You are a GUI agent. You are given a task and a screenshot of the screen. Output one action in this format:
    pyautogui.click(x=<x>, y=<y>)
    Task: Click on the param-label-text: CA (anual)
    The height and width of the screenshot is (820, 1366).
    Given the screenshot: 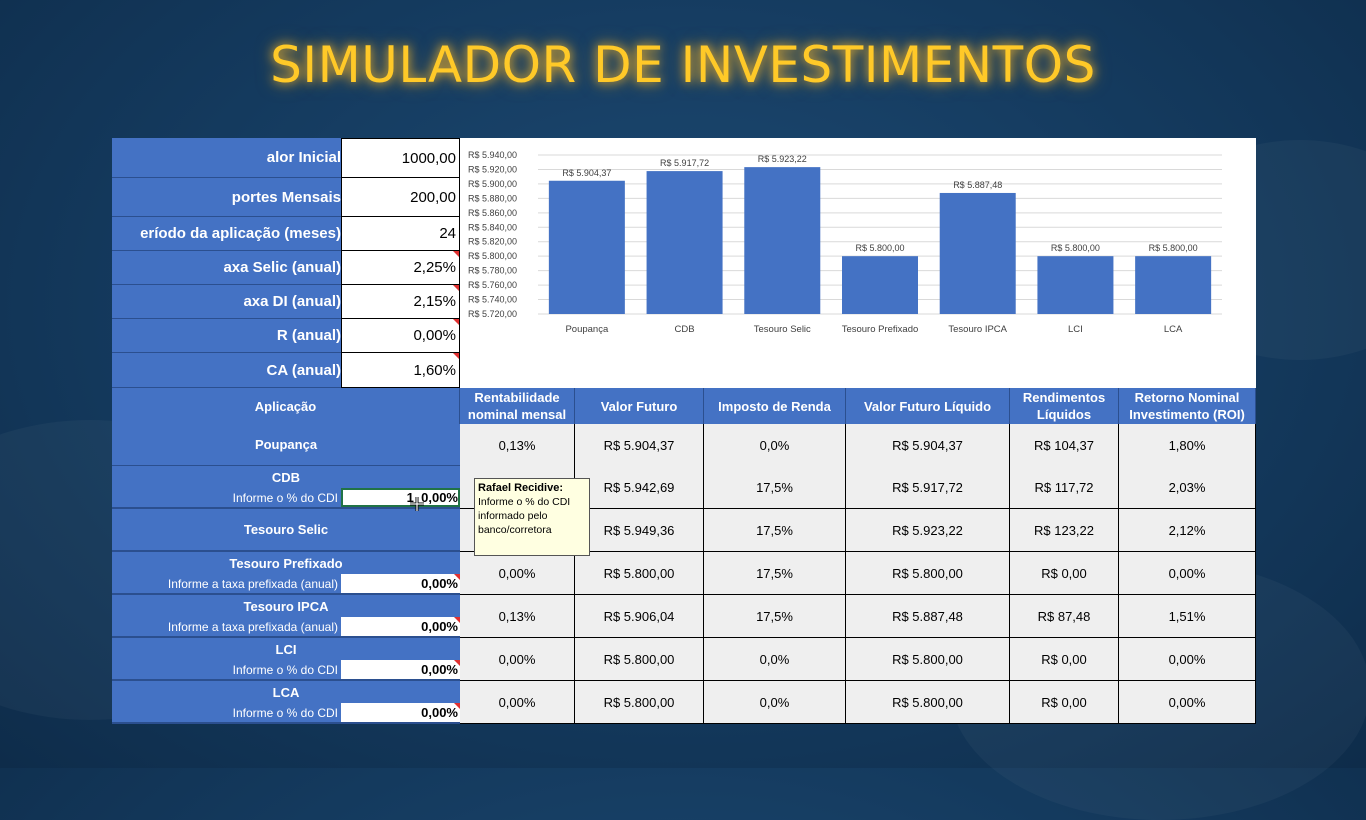 What is the action you would take?
    pyautogui.click(x=303, y=370)
    